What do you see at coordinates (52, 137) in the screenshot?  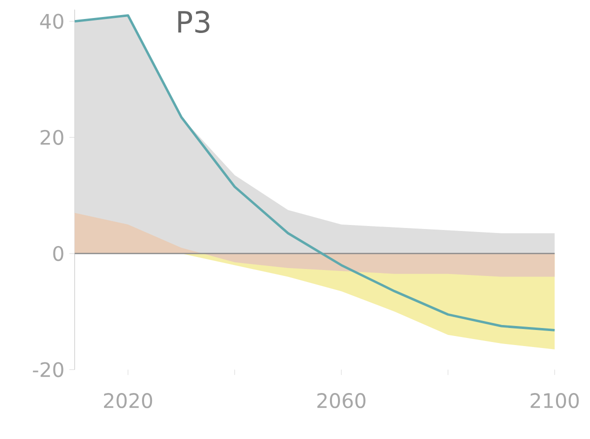 I see `y-tick-label: 20` at bounding box center [52, 137].